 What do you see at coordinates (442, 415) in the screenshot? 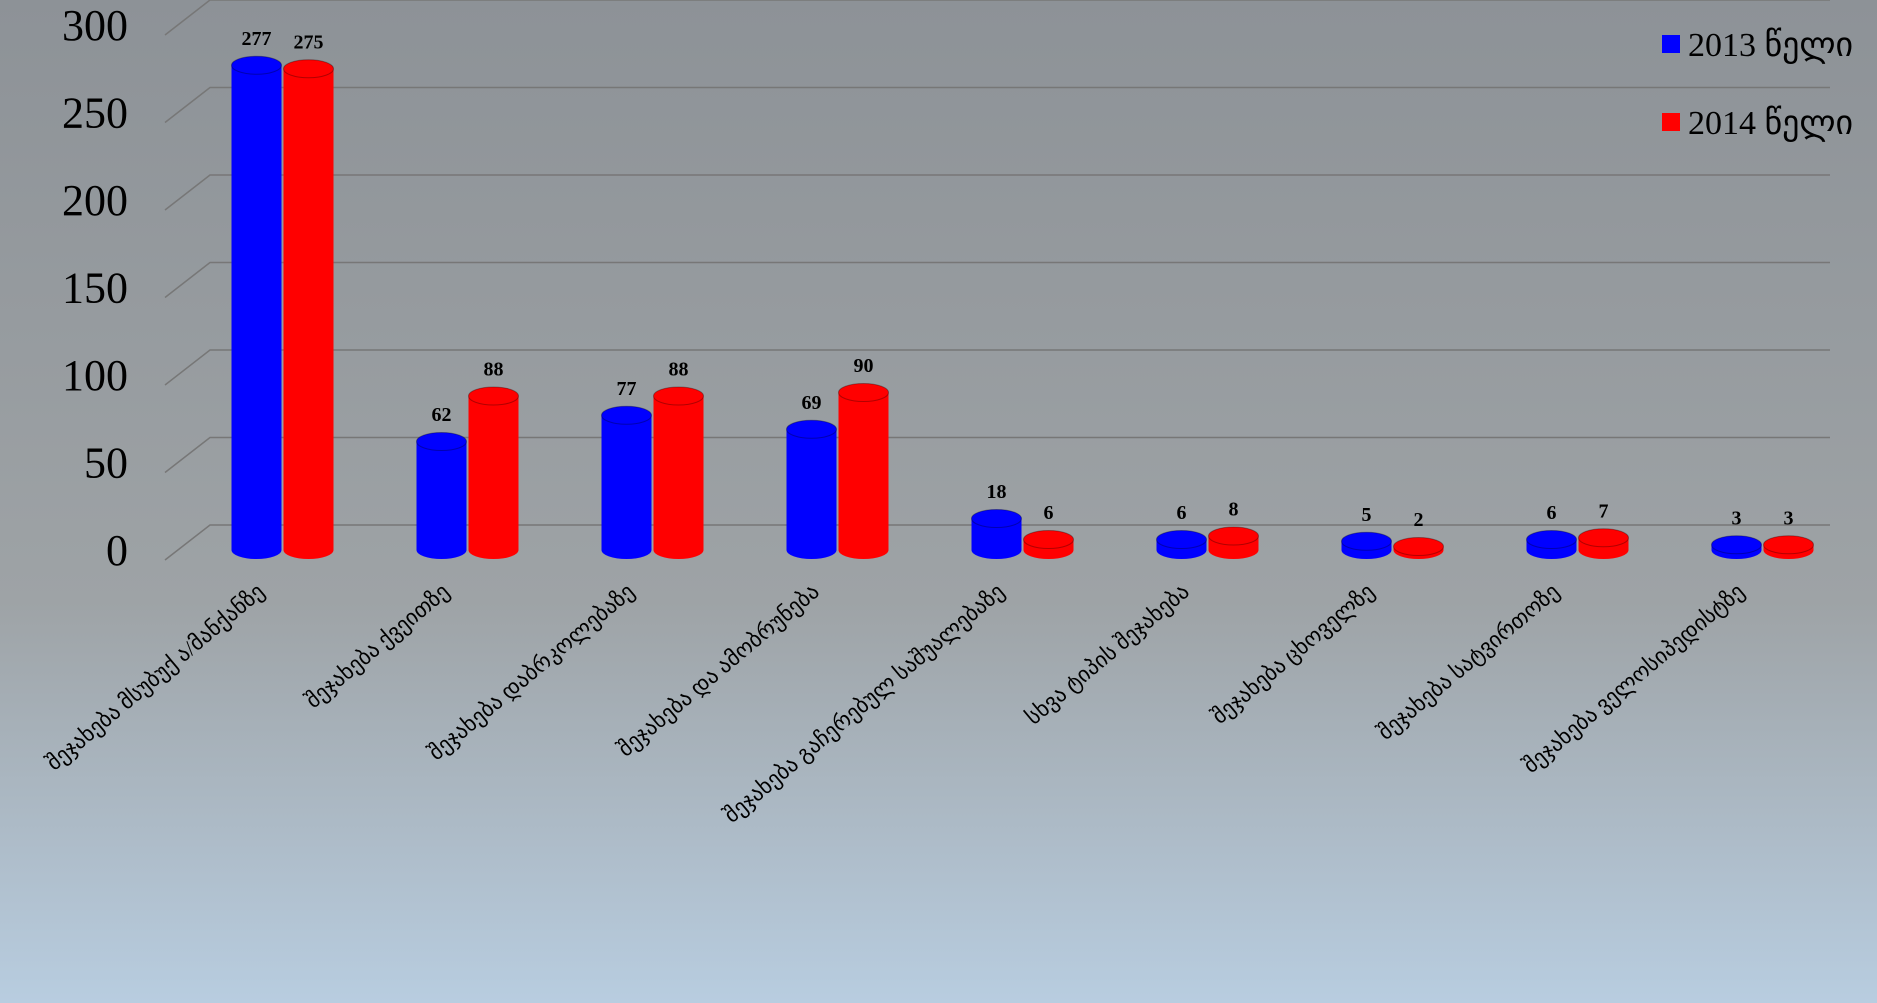
I see `data-label: 62` at bounding box center [442, 415].